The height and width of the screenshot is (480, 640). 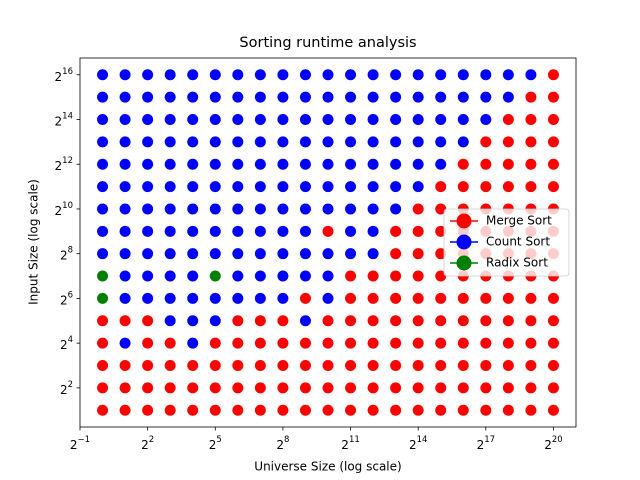 What do you see at coordinates (464, 221) in the screenshot?
I see `legend-marker` at bounding box center [464, 221].